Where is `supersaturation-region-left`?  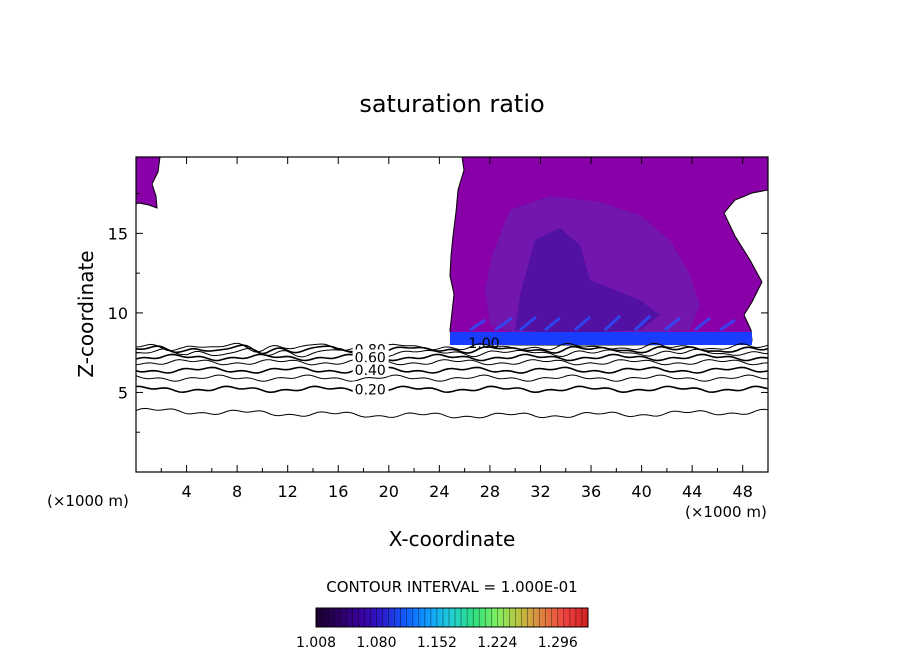
supersaturation-region-left is located at coordinates (148, 183).